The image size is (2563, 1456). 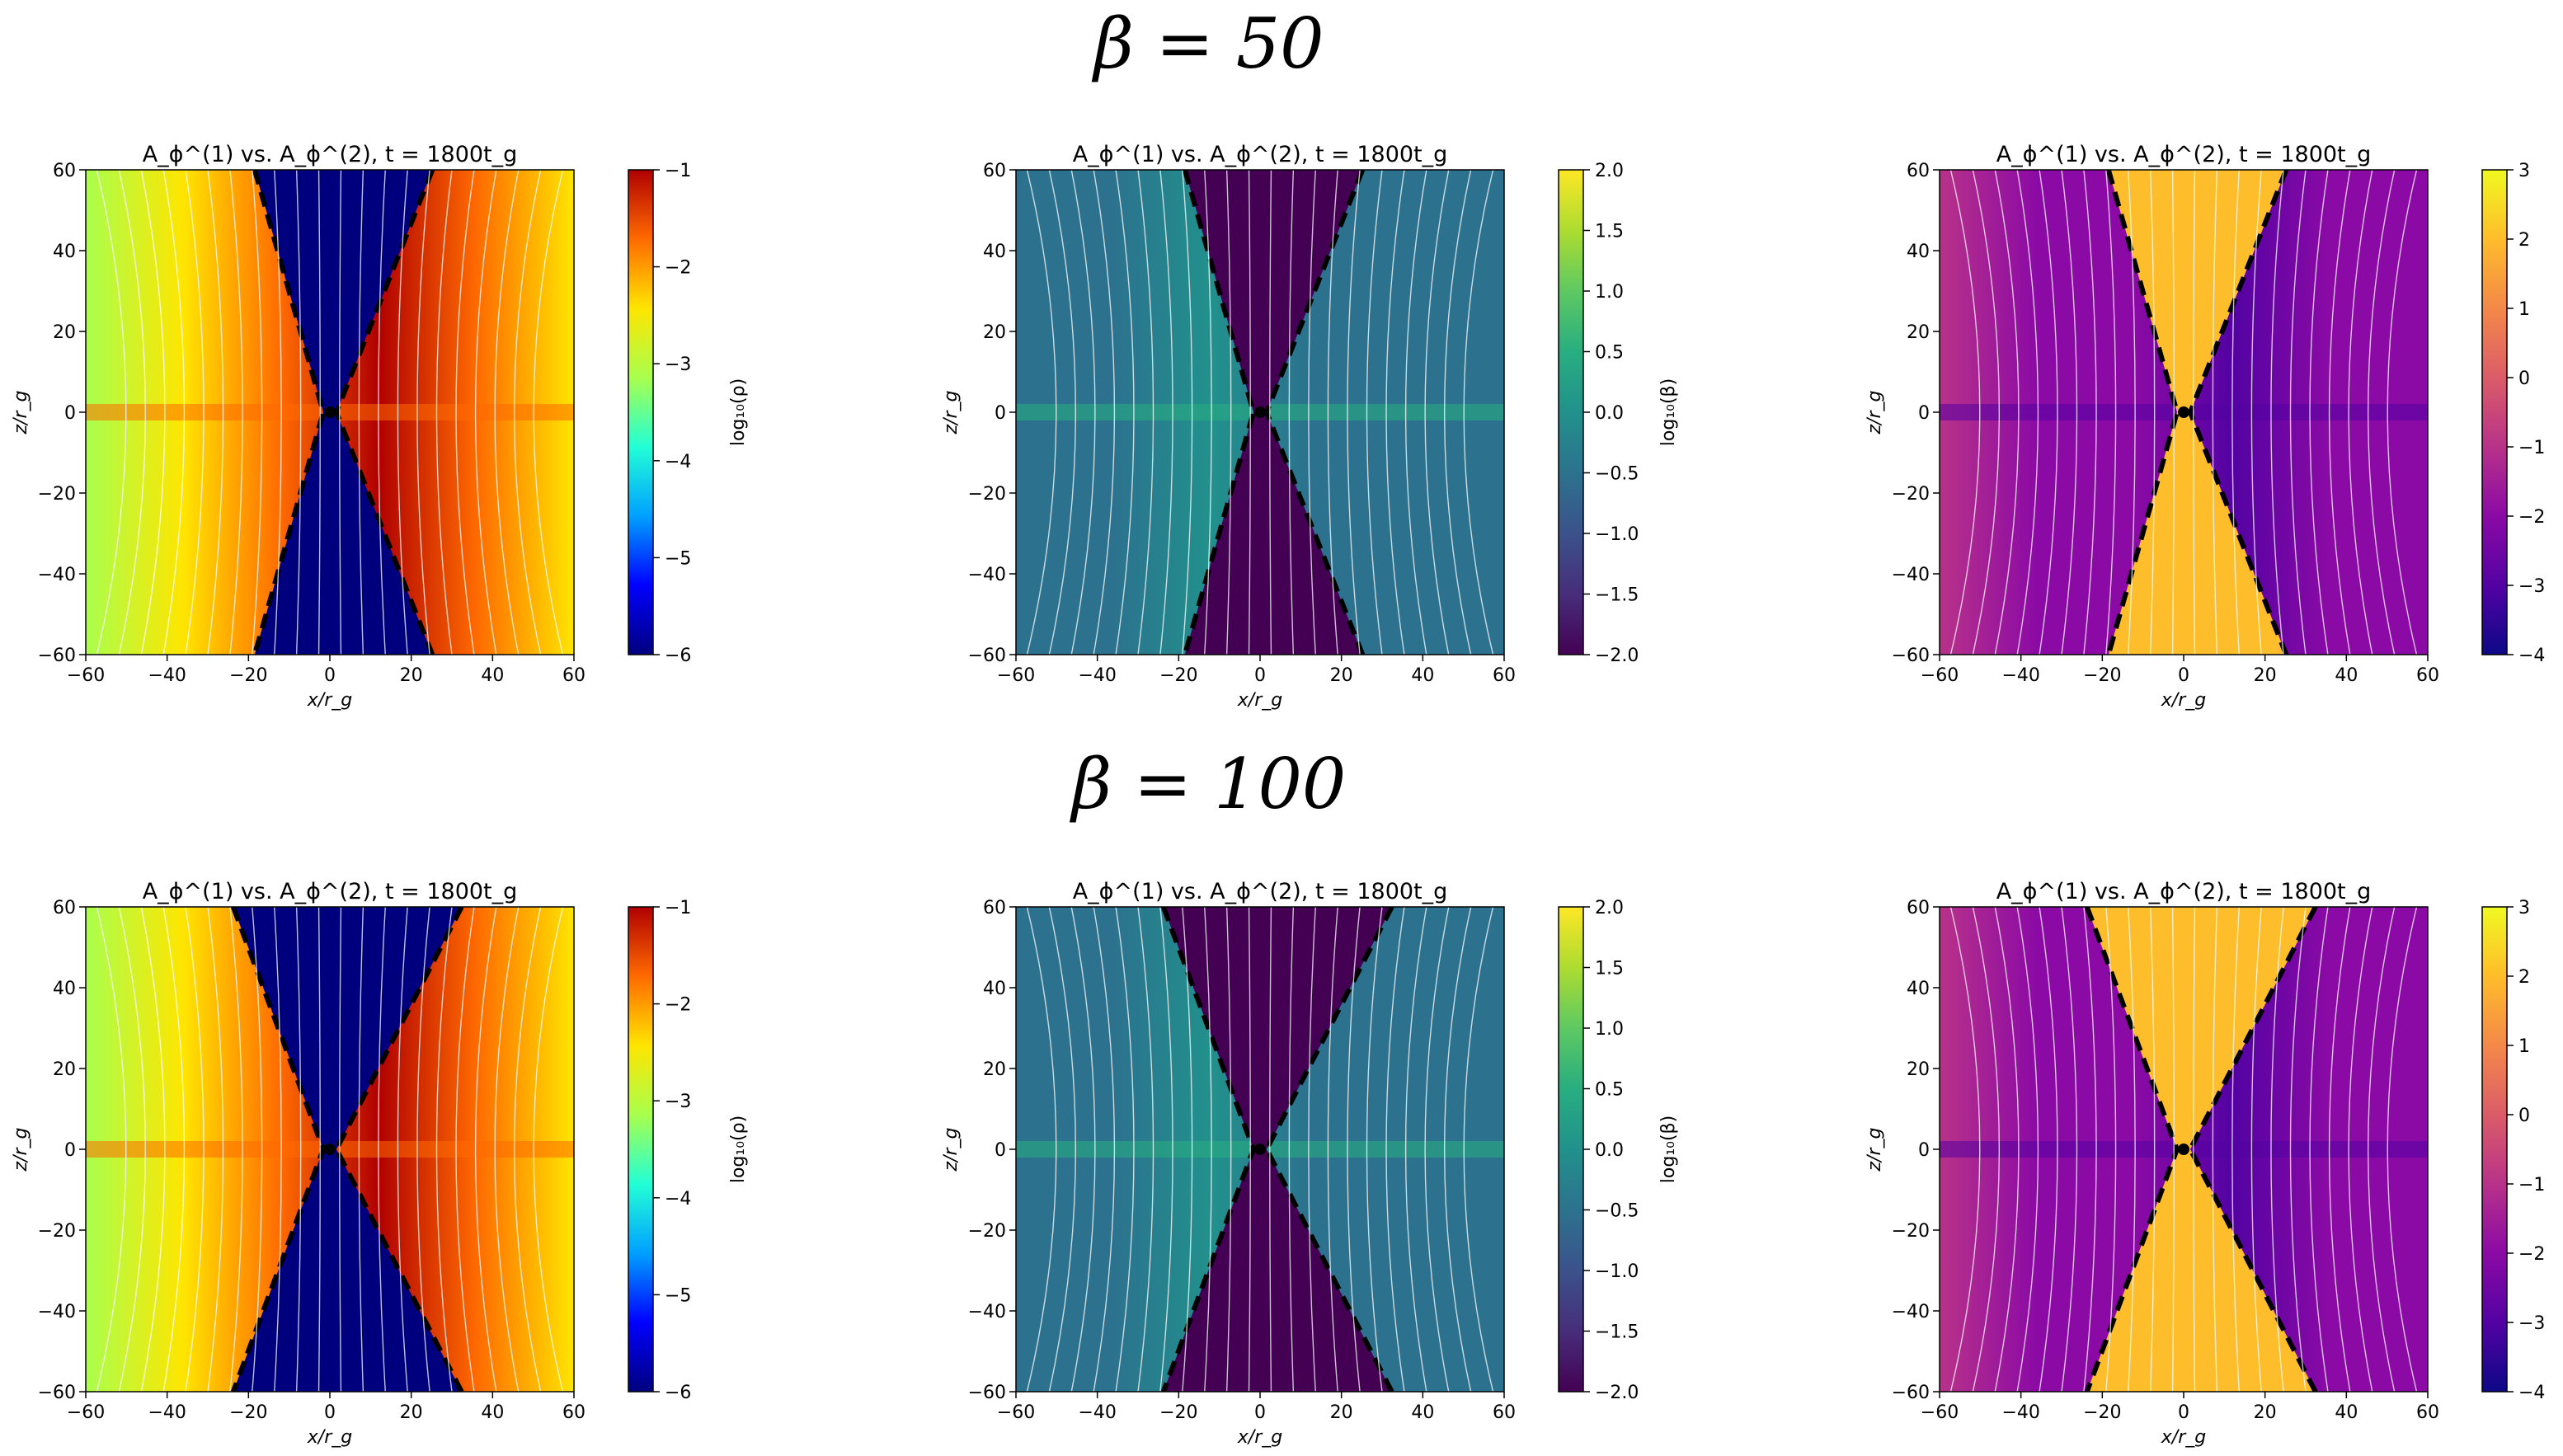 I want to click on colorbar-tick-label: 2, so click(x=2524, y=240).